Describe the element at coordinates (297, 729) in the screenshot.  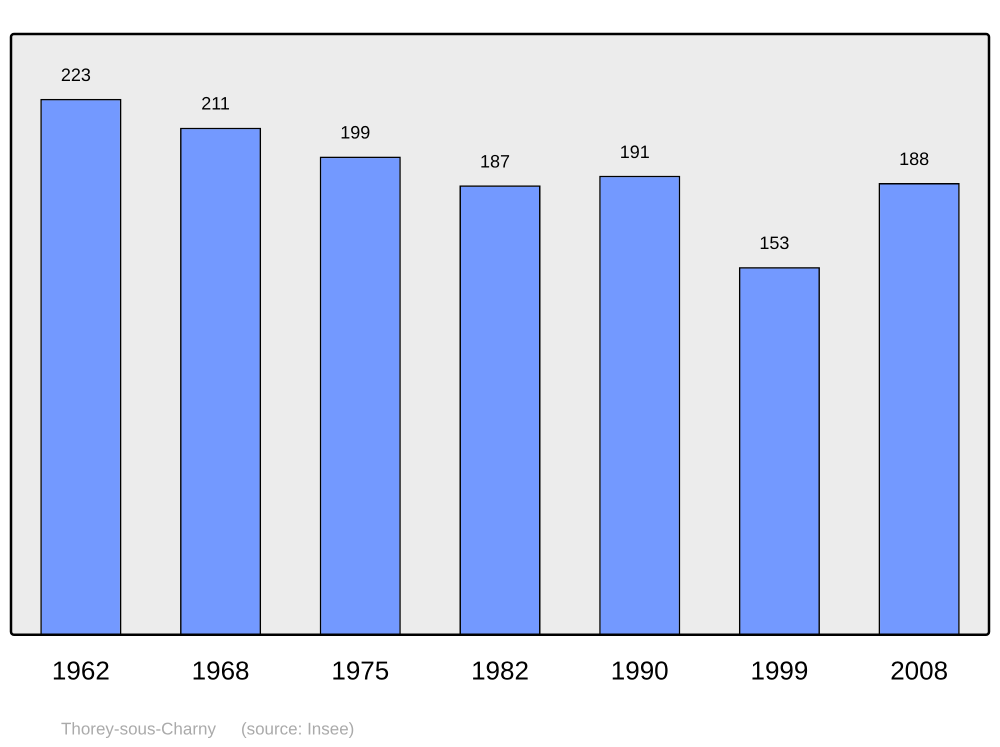
I see `text: (source: Insee)` at that location.